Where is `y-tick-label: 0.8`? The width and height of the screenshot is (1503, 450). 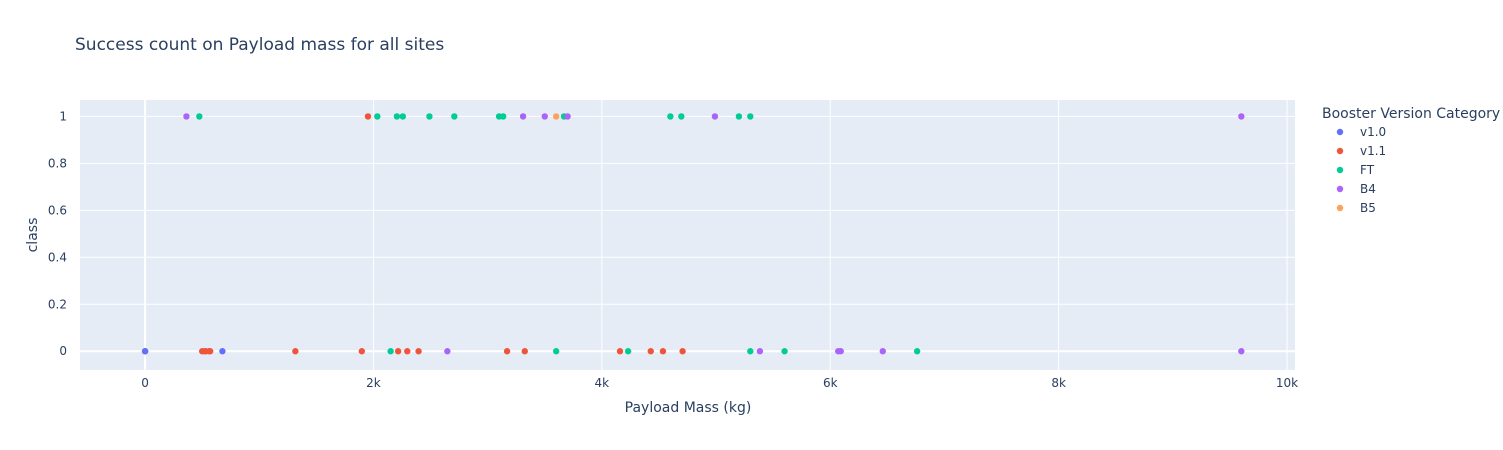 y-tick-label: 0.8 is located at coordinates (57, 163).